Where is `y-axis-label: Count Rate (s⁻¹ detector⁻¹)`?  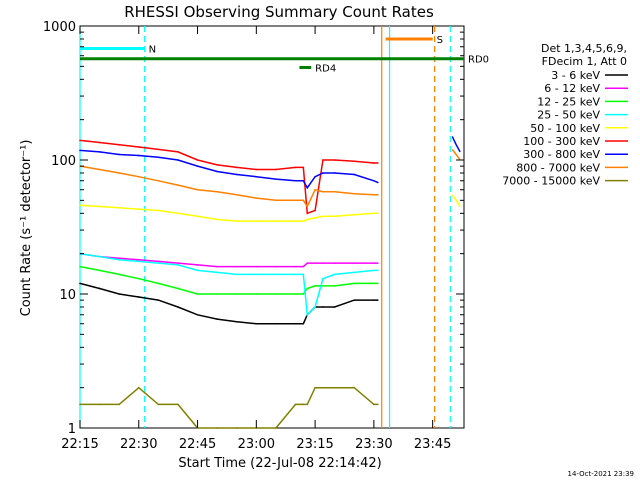
y-axis-label: Count Rate (s⁻¹ detector⁻¹) is located at coordinates (26, 228).